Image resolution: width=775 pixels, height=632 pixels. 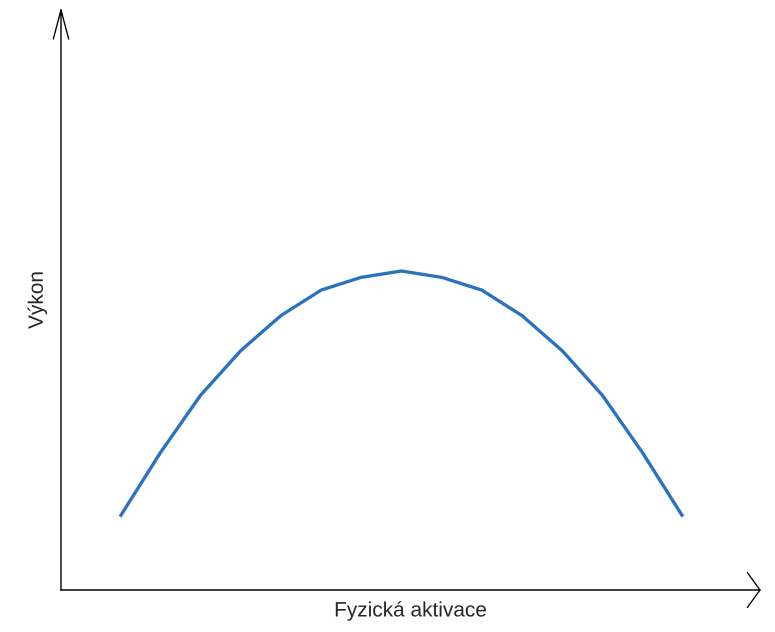 I want to click on x-axis-title: Fyzická aktivace, so click(x=411, y=611).